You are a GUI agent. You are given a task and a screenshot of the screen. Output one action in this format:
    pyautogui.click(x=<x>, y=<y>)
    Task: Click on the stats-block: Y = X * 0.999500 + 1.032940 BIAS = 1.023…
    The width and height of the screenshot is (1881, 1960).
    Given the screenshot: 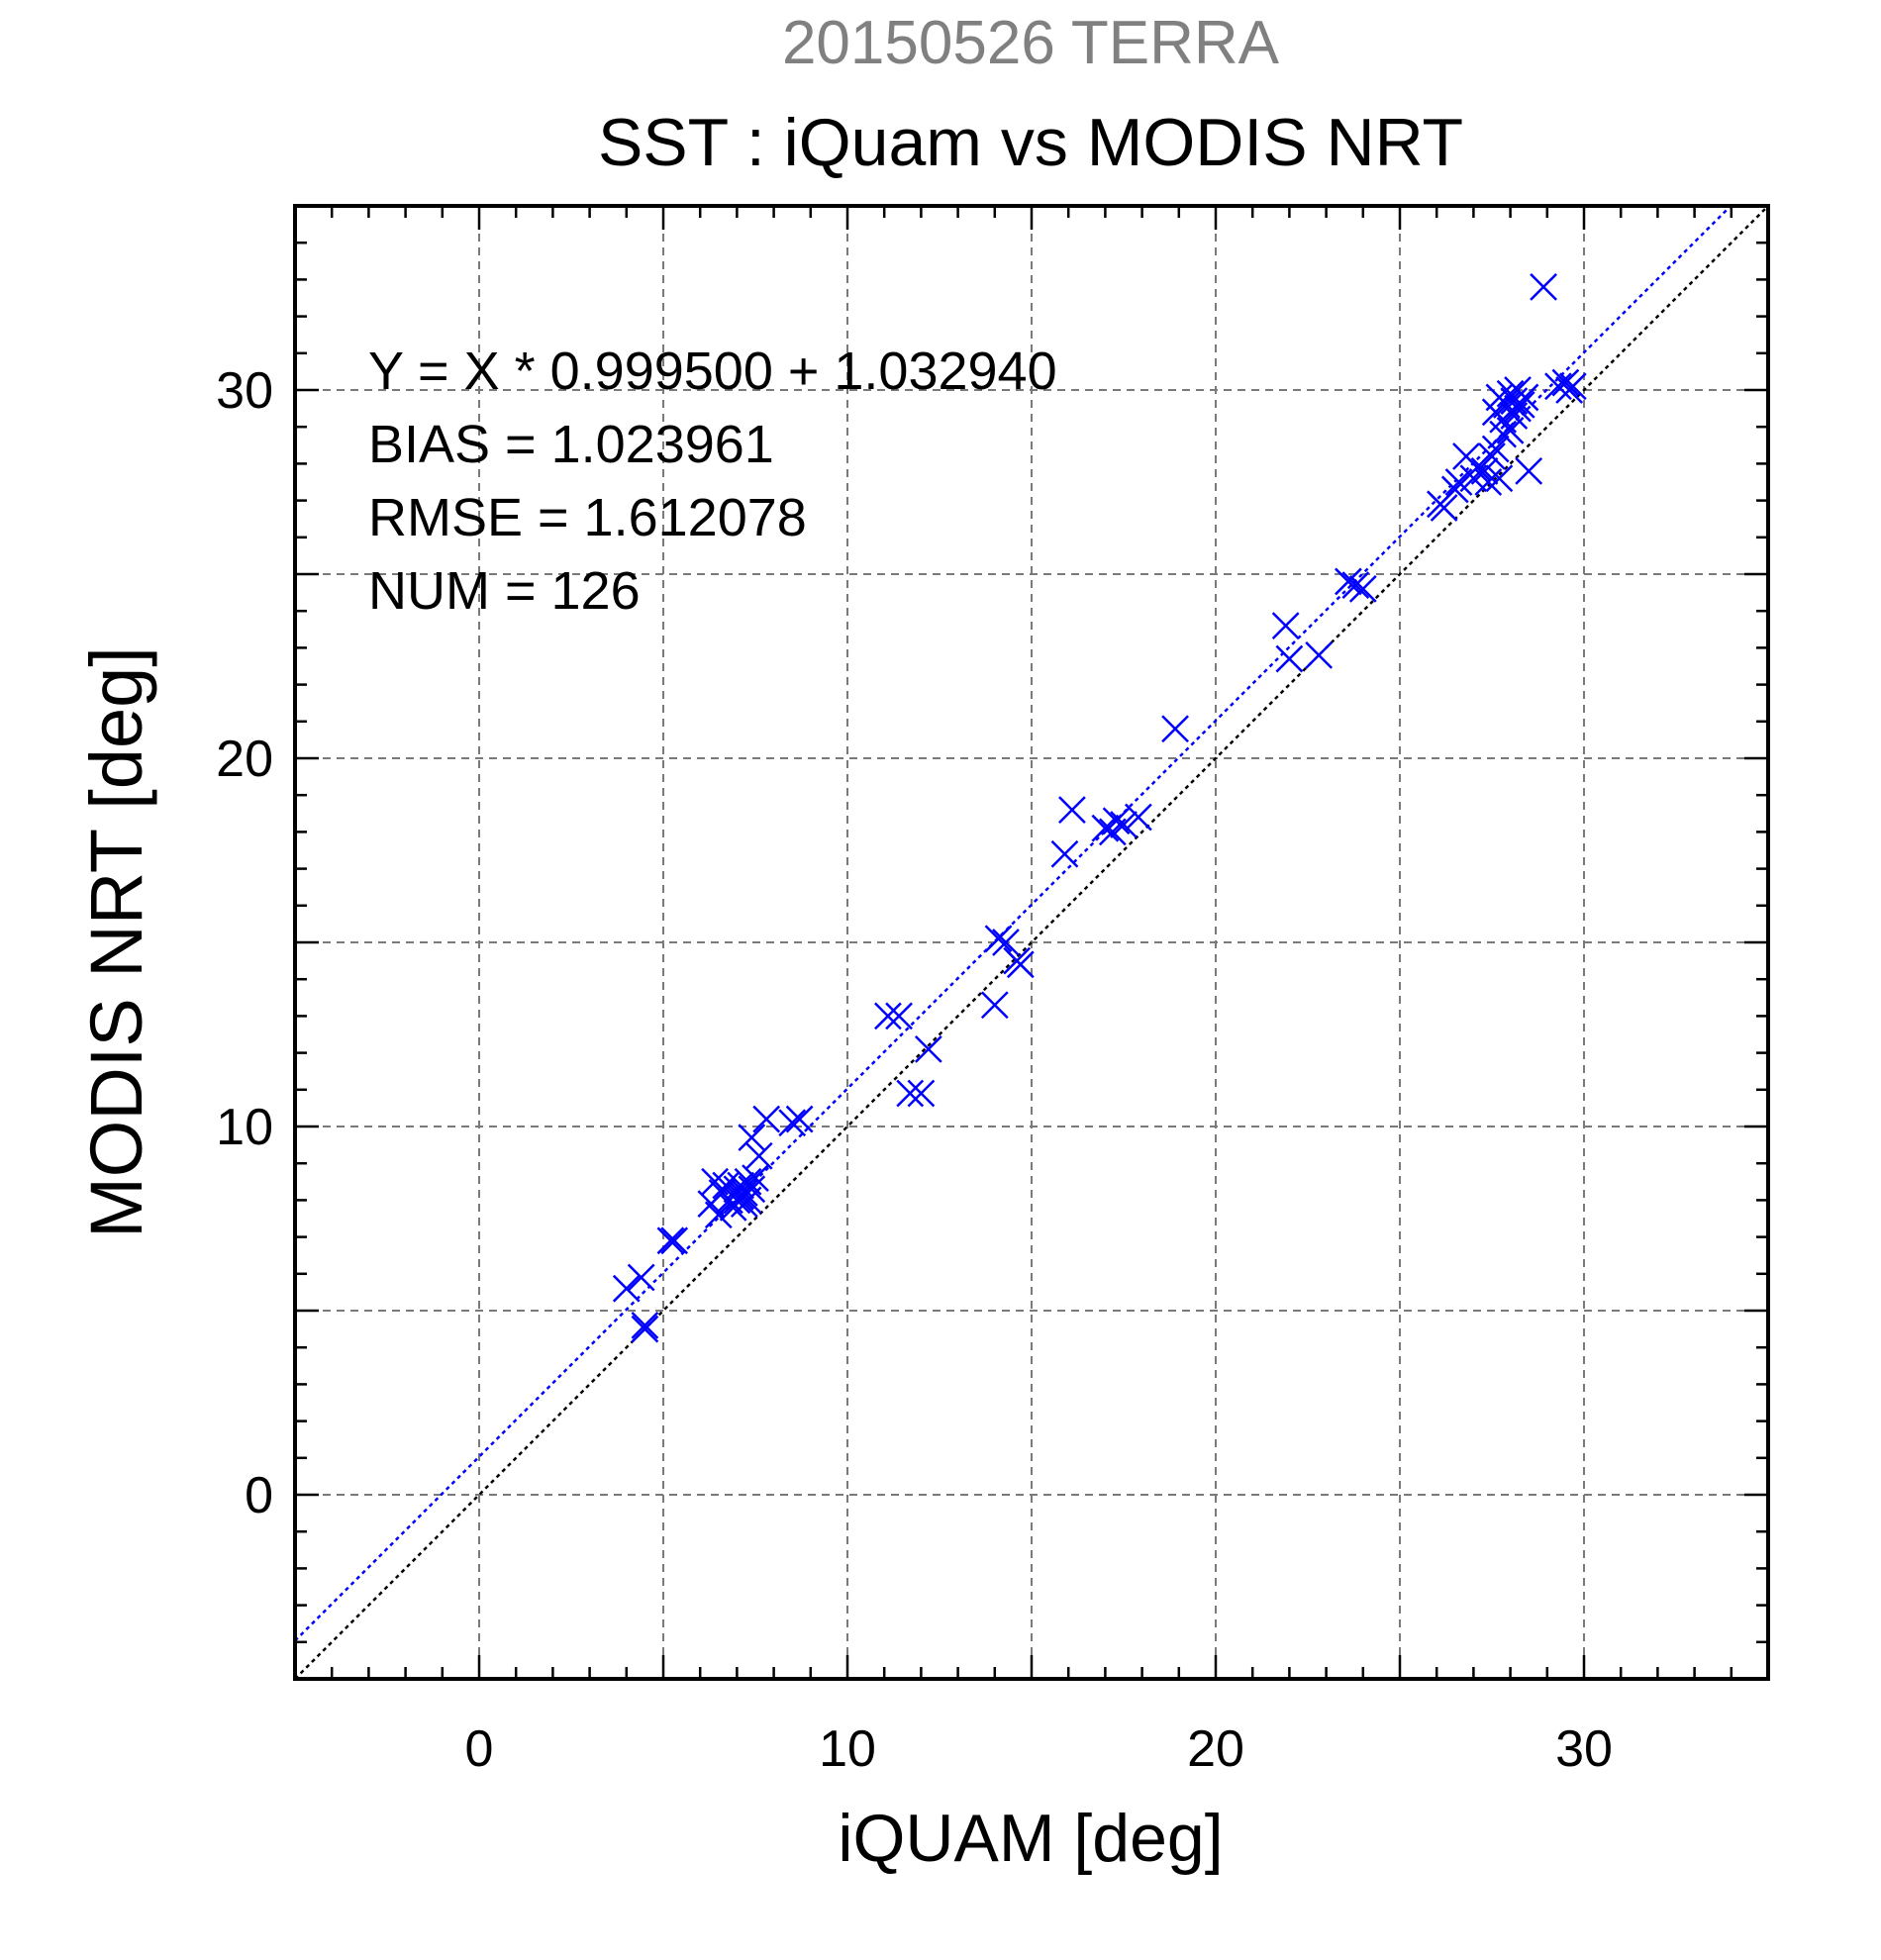 What is the action you would take?
    pyautogui.click(x=712, y=481)
    